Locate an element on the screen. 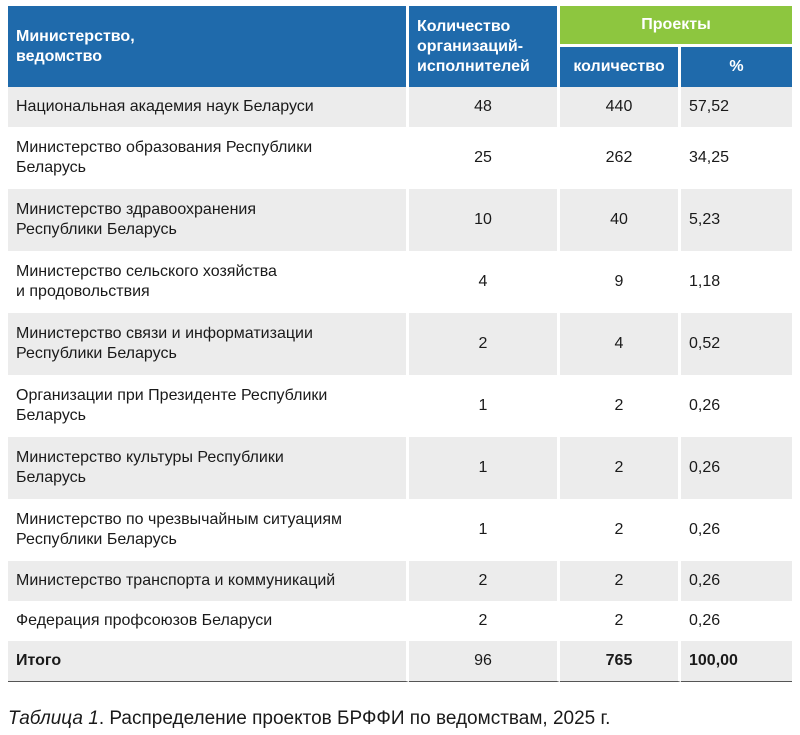  project-count: 4 is located at coordinates (620, 344).